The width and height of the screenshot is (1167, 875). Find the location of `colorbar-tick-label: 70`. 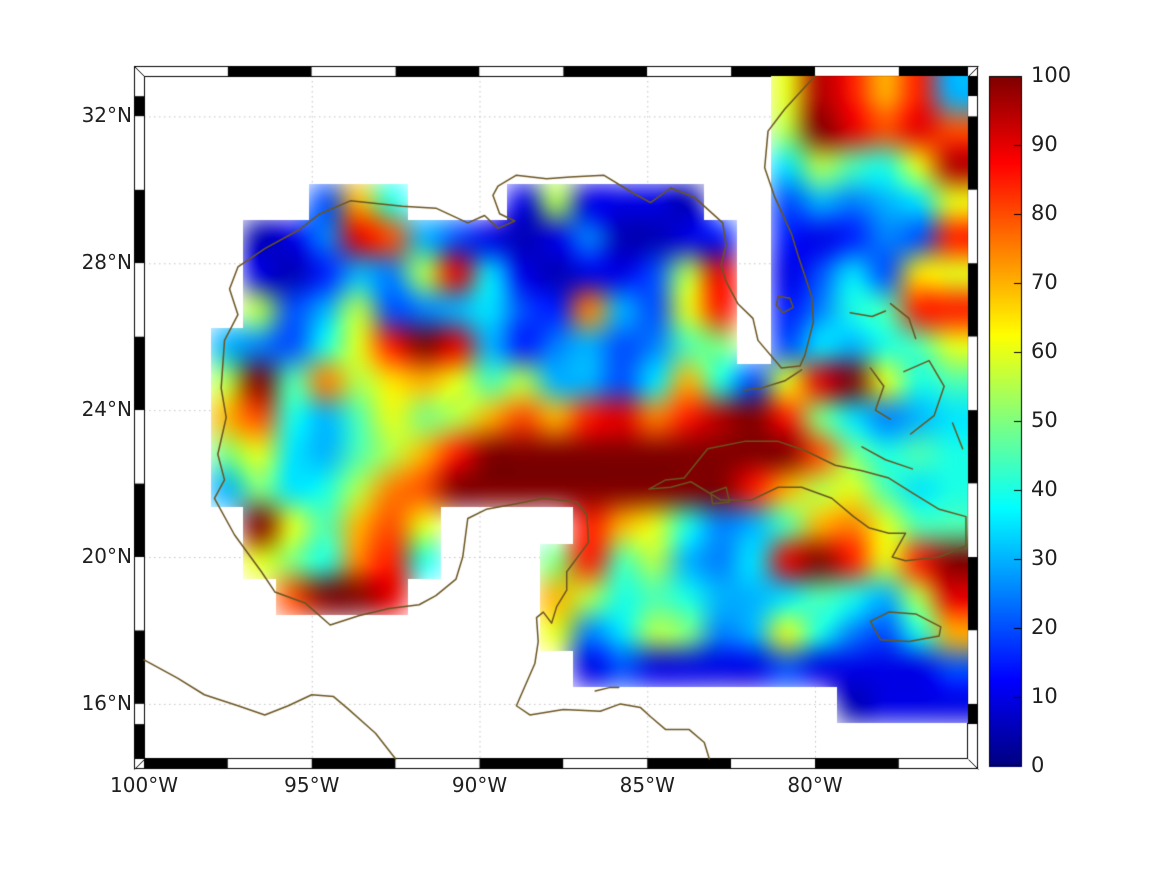

colorbar-tick-label: 70 is located at coordinates (1044, 282).